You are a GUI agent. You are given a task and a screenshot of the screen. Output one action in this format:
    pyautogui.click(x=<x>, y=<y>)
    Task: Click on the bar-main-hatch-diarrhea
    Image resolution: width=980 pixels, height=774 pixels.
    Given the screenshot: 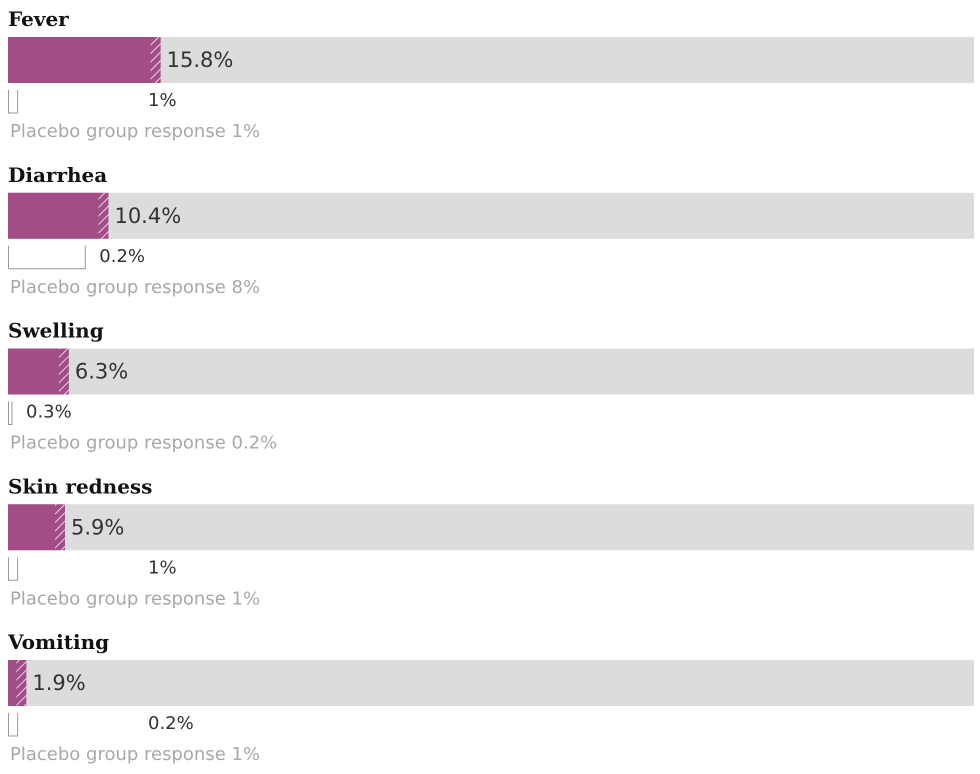 What is the action you would take?
    pyautogui.click(x=103, y=215)
    